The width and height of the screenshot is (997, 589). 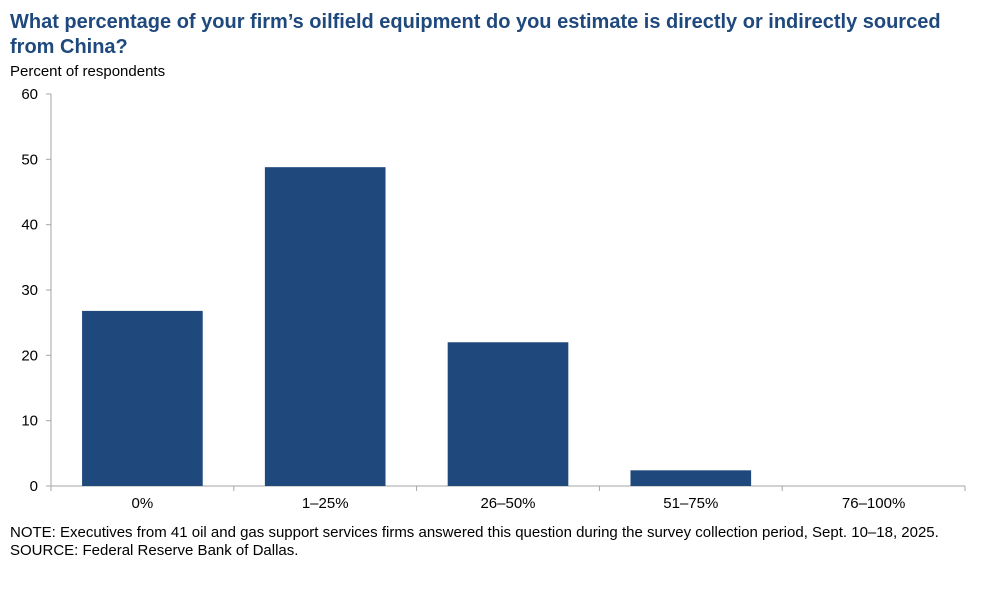 I want to click on y-tick-label: 50, so click(x=29, y=159).